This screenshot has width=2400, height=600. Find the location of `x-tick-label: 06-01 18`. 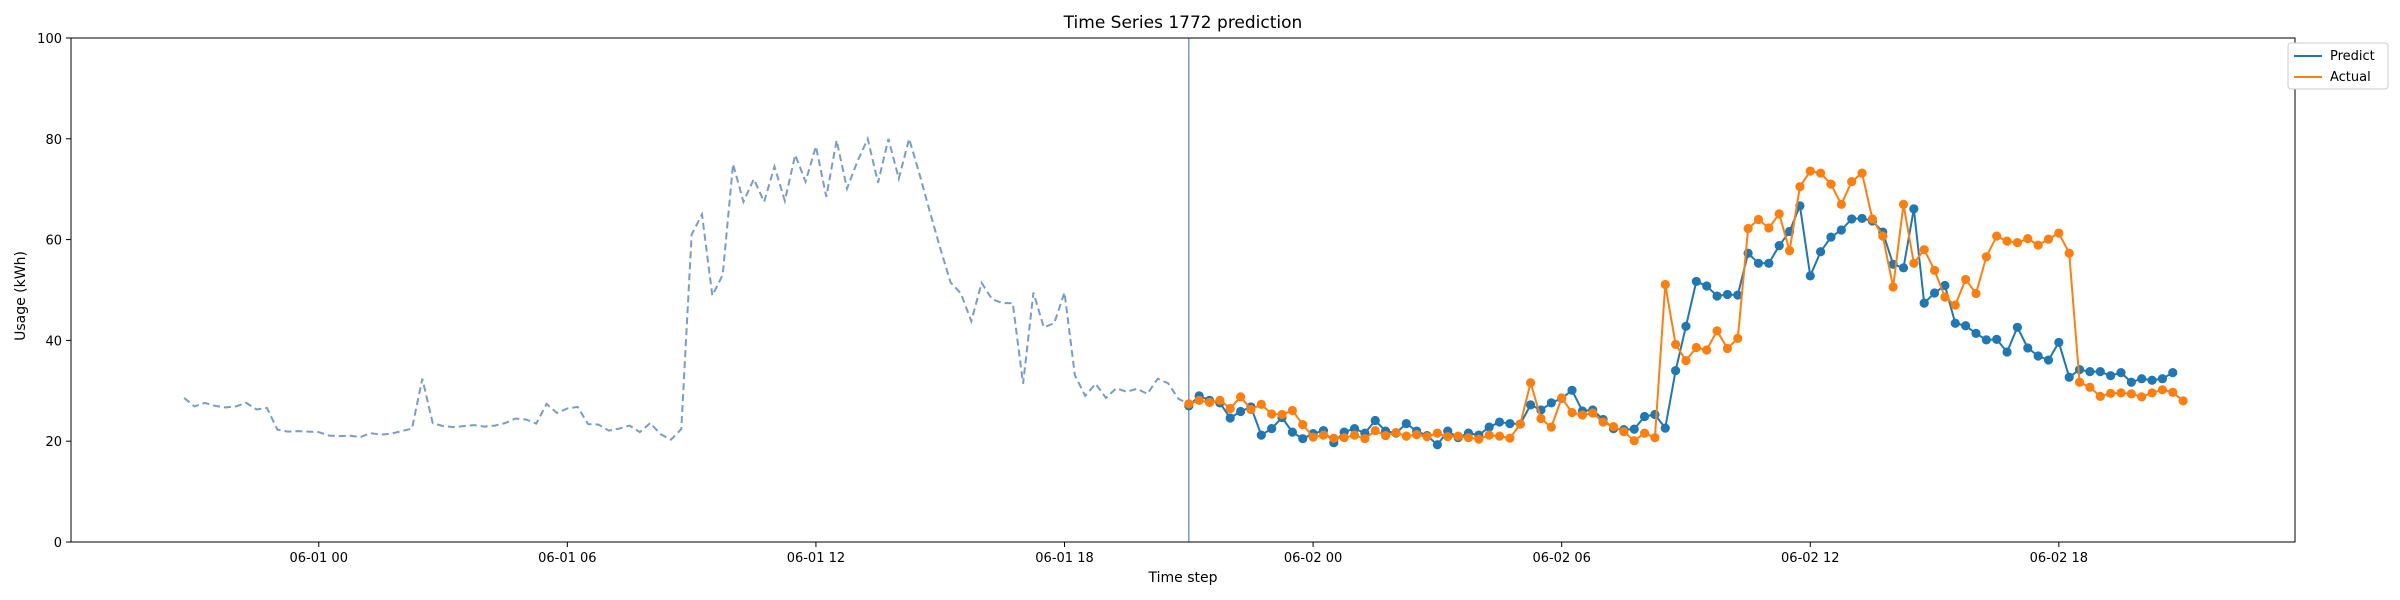

x-tick-label: 06-01 18 is located at coordinates (1064, 558).